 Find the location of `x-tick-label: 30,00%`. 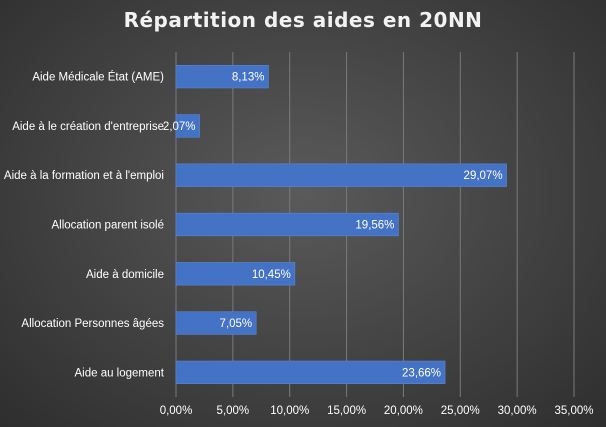

x-tick-label: 30,00% is located at coordinates (517, 411).